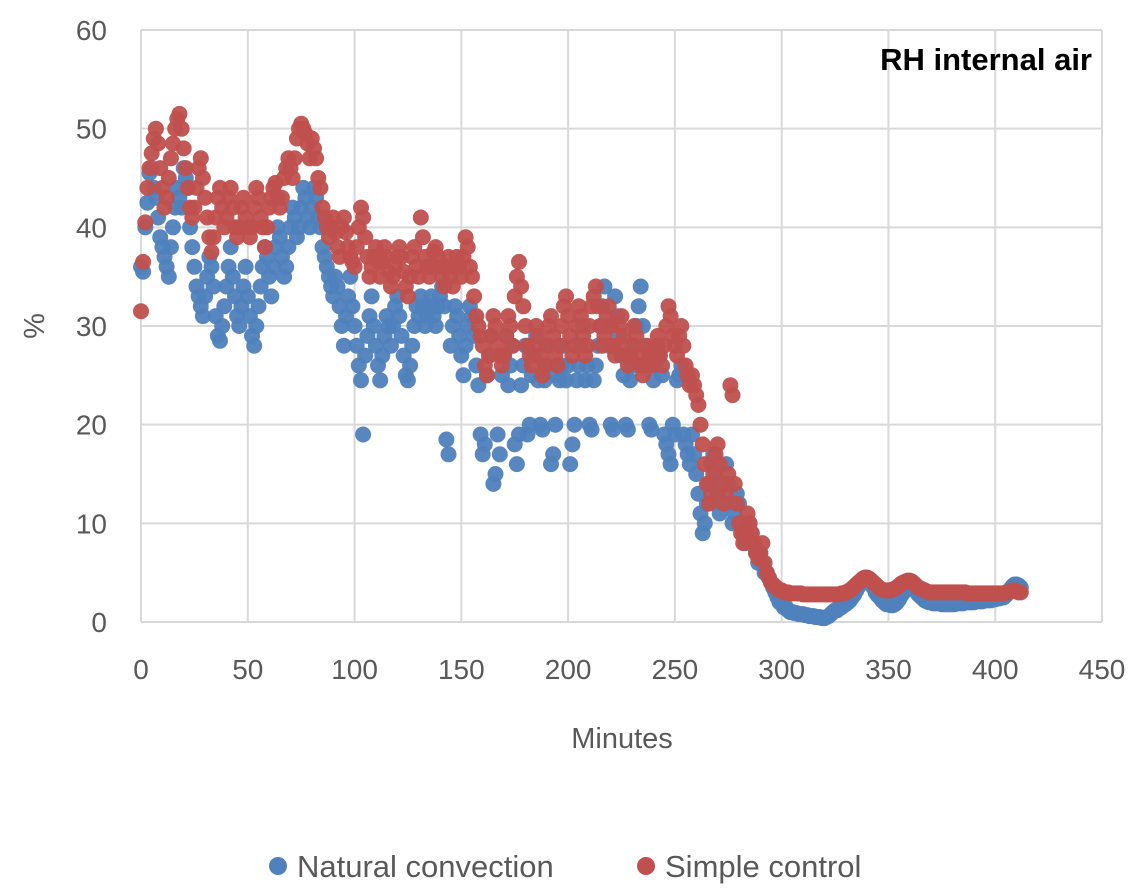 The width and height of the screenshot is (1140, 894). What do you see at coordinates (763, 866) in the screenshot?
I see `legend-label-simple-control: Simple control` at bounding box center [763, 866].